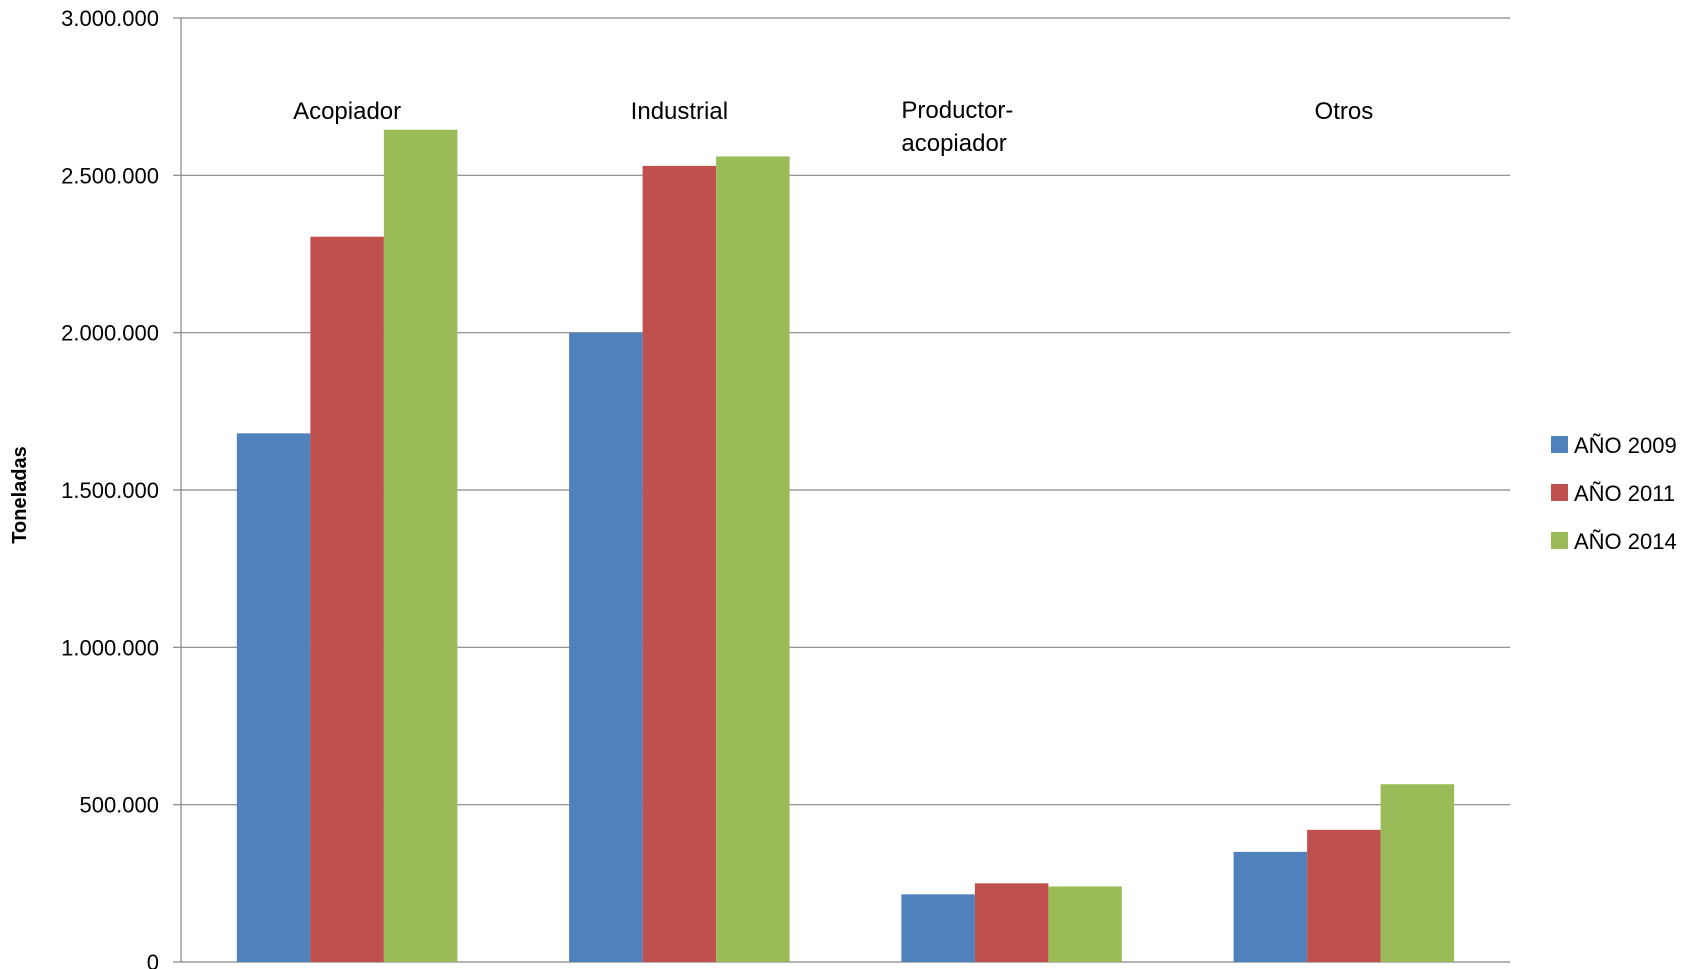 The width and height of the screenshot is (1696, 969). Describe the element at coordinates (679, 111) in the screenshot. I see `category-label: Industrial` at that location.